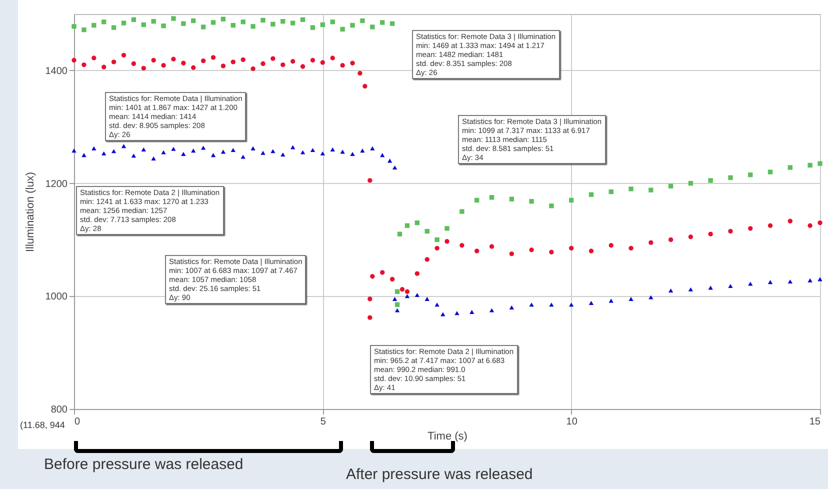  I want to click on y-tick-label: 1200, so click(56, 184).